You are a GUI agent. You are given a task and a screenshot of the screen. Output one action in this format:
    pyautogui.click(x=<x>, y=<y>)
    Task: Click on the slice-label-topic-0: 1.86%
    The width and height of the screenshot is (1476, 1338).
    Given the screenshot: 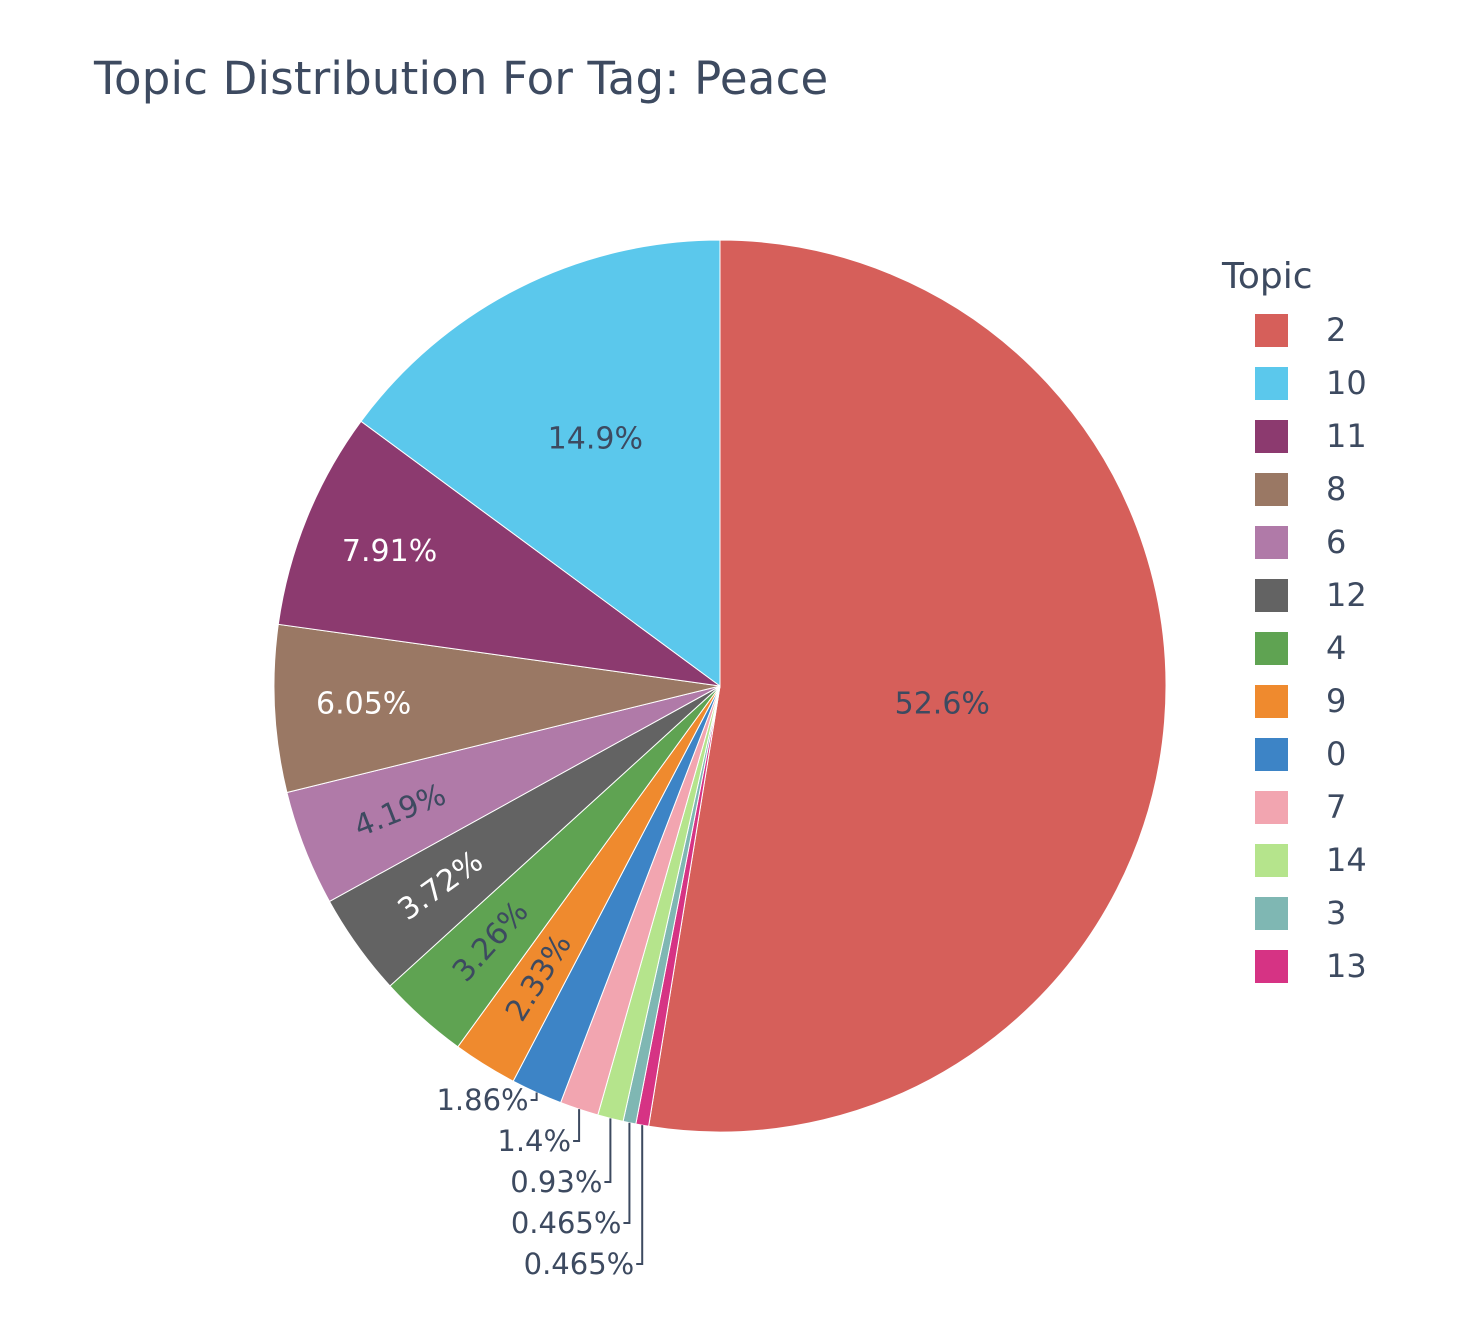 What is the action you would take?
    pyautogui.click(x=482, y=1100)
    